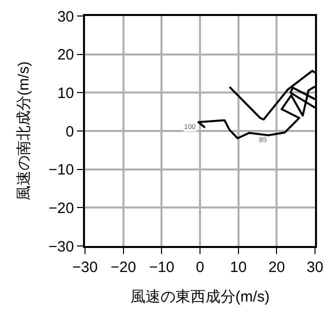 The width and height of the screenshot is (331, 318). I want to click on y-tick-label: −20, so click(61, 208).